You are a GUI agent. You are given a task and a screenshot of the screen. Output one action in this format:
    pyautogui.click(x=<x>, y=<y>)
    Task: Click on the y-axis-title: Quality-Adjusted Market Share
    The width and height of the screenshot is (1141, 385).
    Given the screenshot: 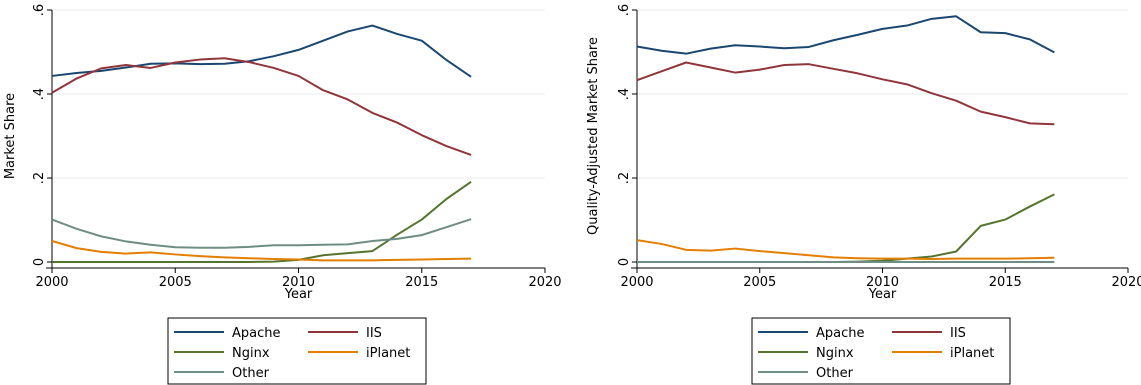 What is the action you would take?
    pyautogui.click(x=593, y=136)
    